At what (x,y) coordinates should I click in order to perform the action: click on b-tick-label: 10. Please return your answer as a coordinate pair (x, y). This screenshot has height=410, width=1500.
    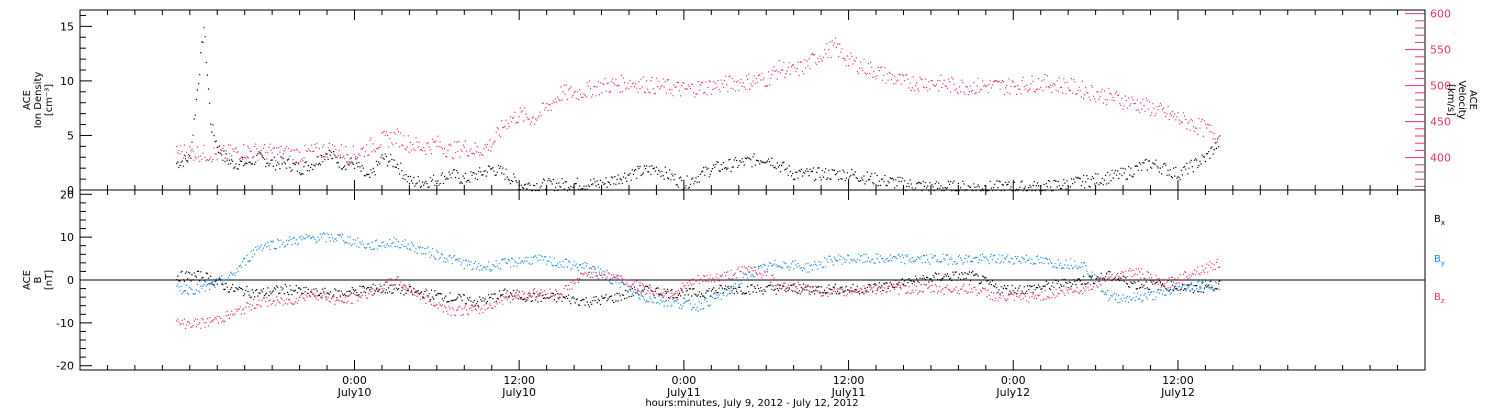
    Looking at the image, I should click on (67, 237).